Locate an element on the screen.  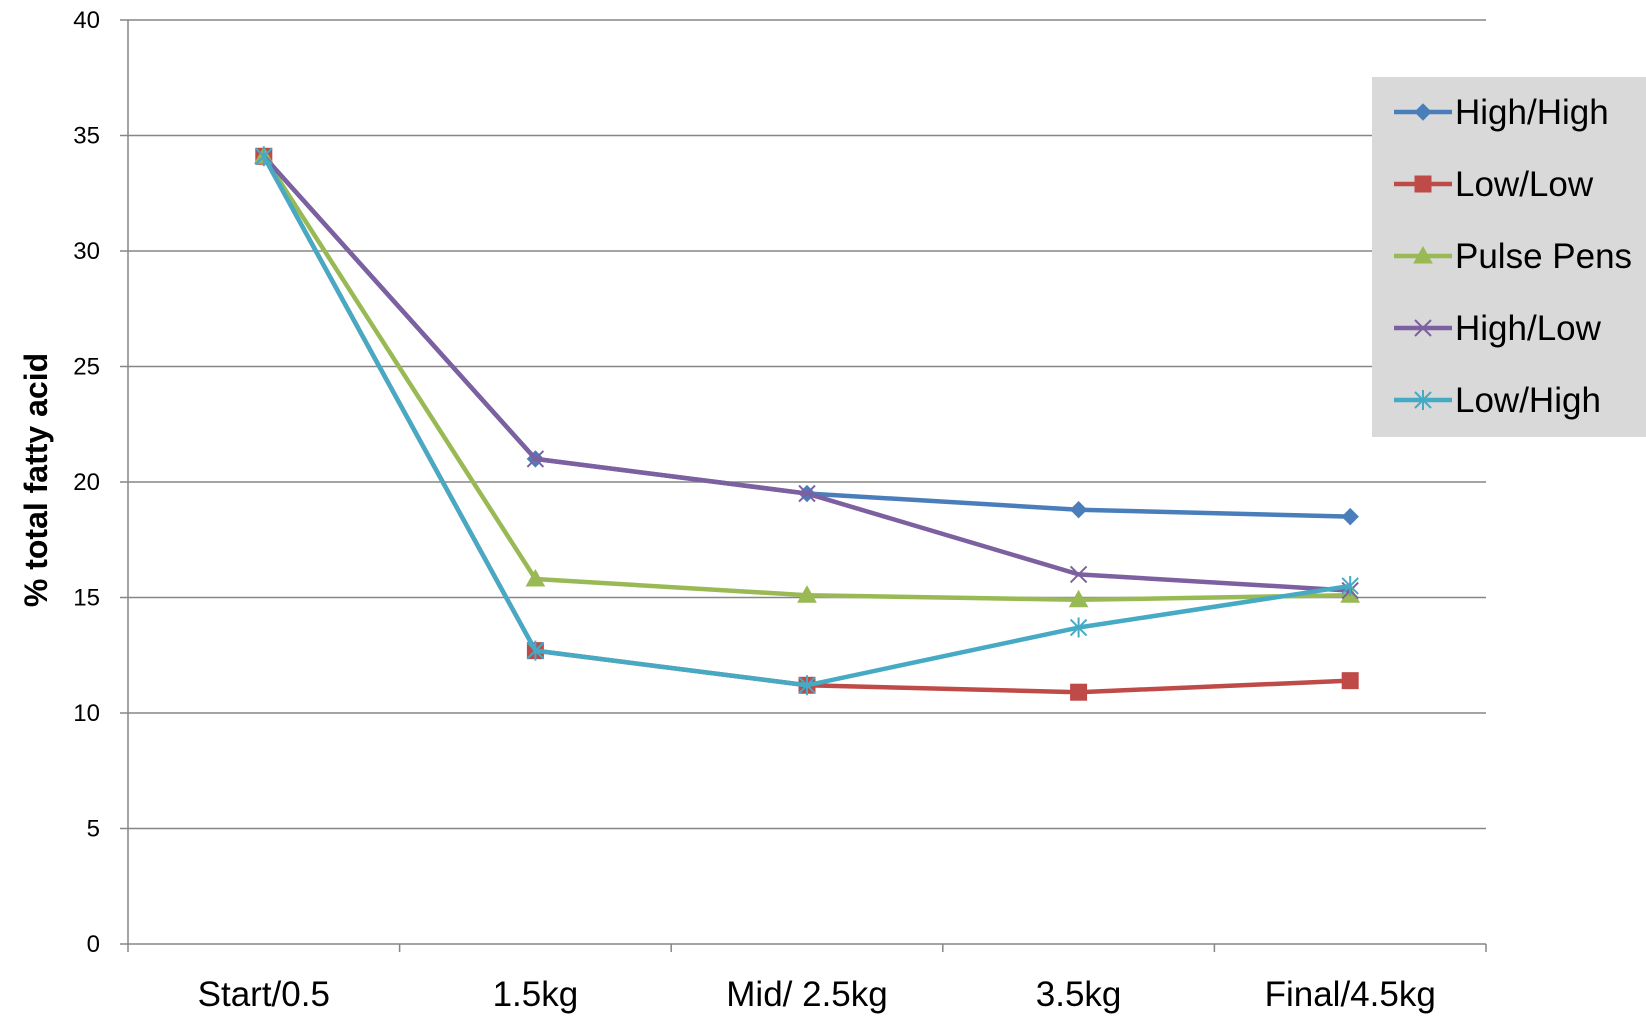
legend-label: Low/High is located at coordinates (1528, 400).